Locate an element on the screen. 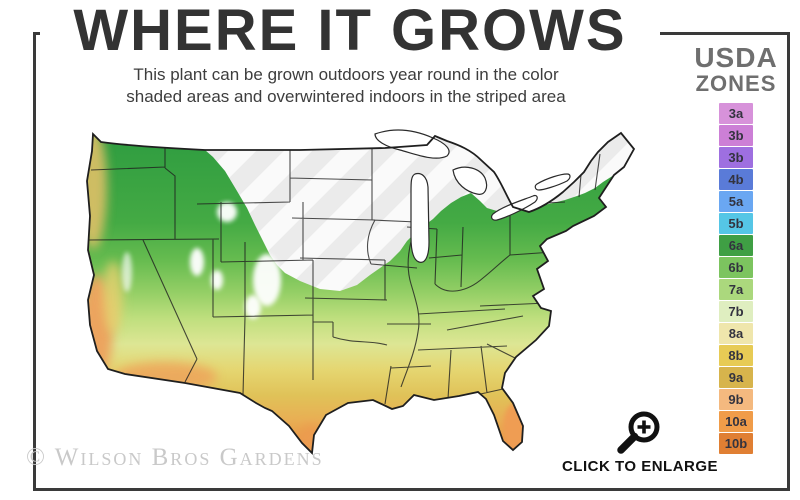 This screenshot has height=500, width=800. legend-zone-chip-8b-11: 8b is located at coordinates (736, 355).